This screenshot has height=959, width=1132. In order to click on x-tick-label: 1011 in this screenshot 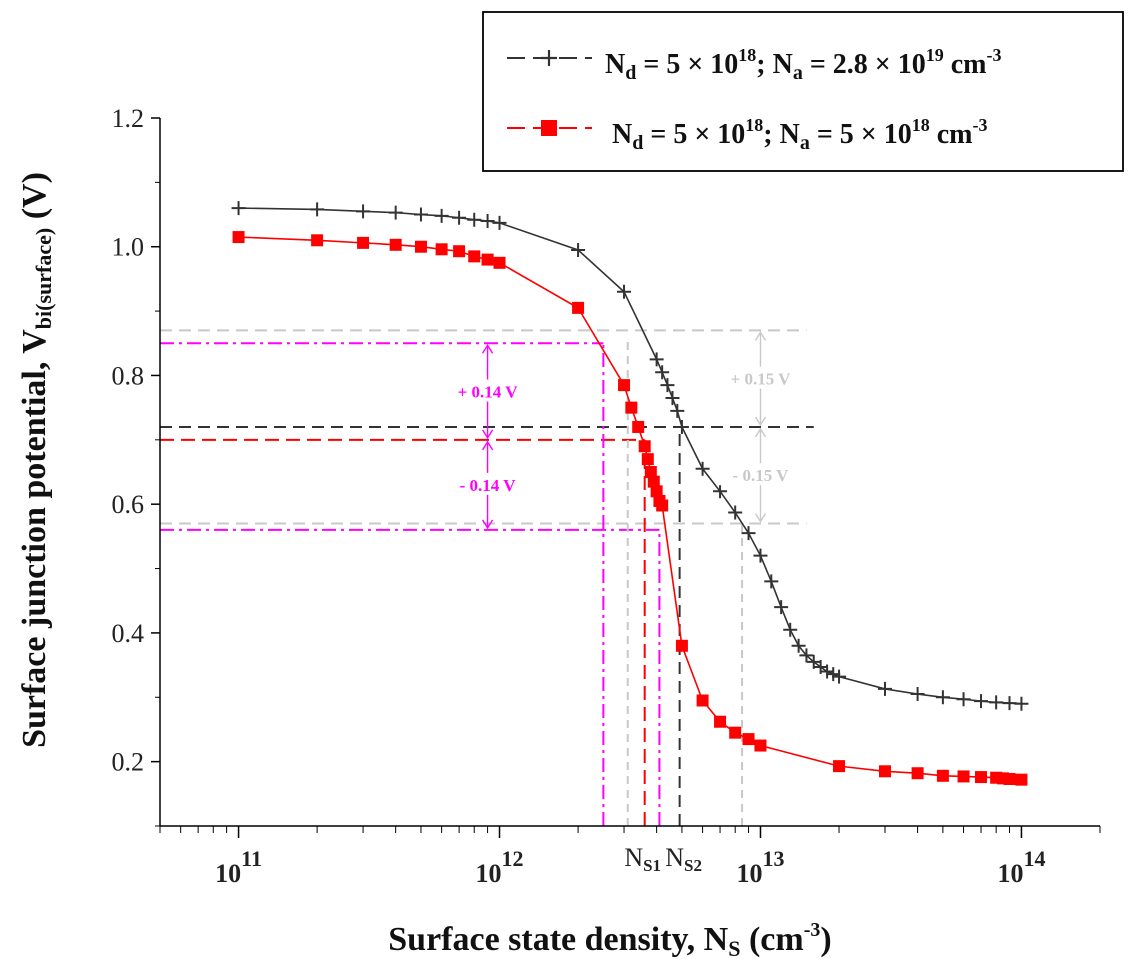, I will do `click(238, 867)`.